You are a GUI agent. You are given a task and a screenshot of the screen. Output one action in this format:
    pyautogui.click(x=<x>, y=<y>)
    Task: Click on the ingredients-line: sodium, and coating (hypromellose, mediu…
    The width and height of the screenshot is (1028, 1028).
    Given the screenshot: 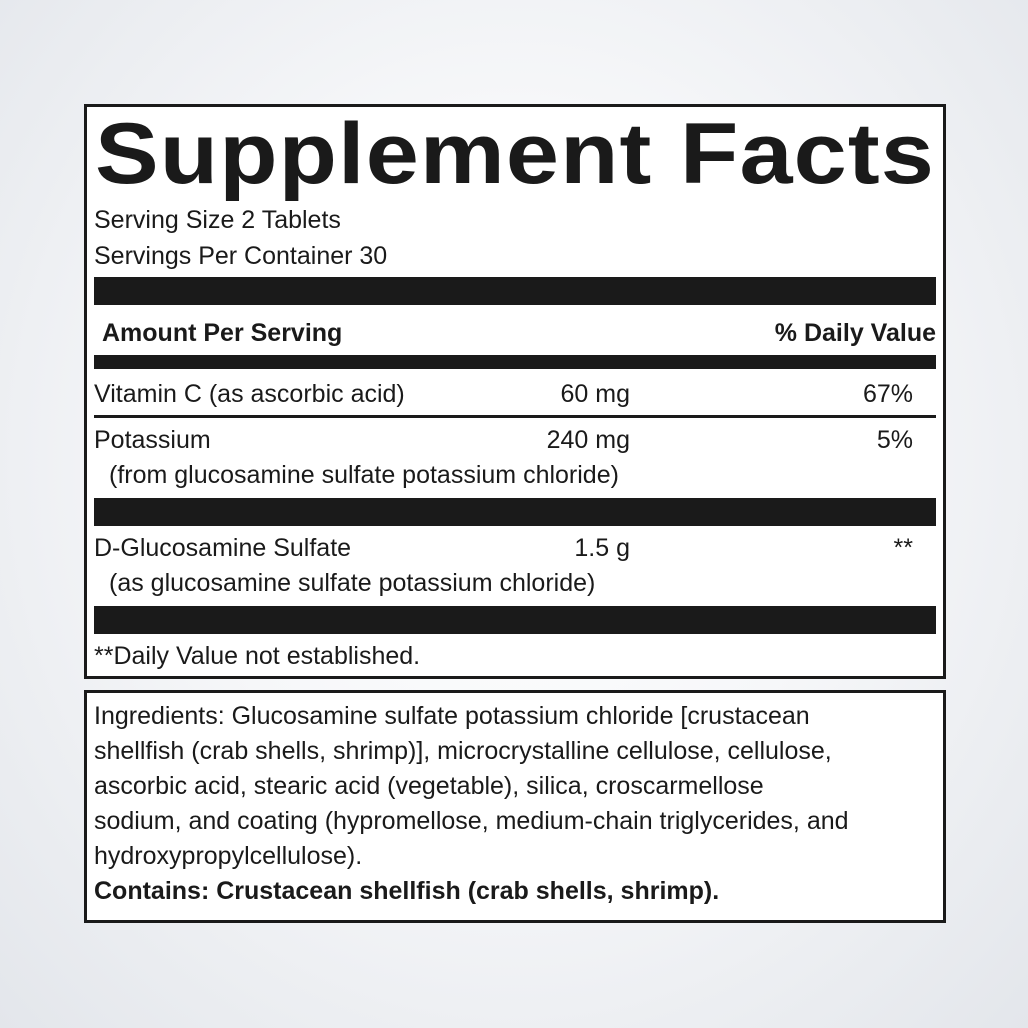 What is the action you would take?
    pyautogui.click(x=471, y=821)
    